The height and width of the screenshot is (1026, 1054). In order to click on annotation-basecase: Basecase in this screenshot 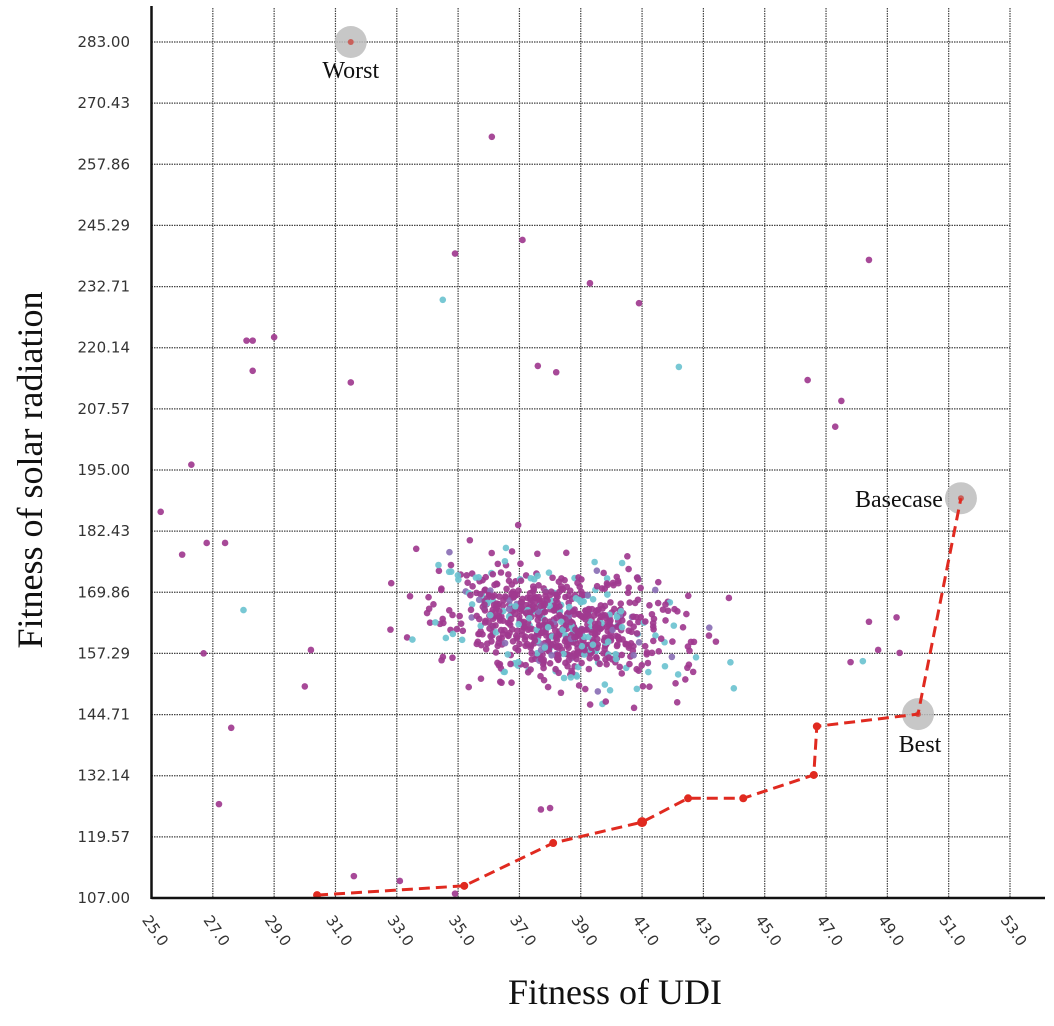, I will do `click(899, 500)`.